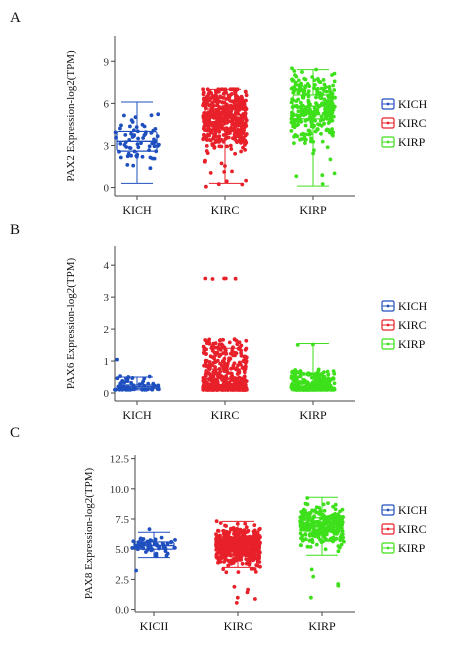  What do you see at coordinates (120, 460) in the screenshot?
I see `y-tick-label: 12.5` at bounding box center [120, 460].